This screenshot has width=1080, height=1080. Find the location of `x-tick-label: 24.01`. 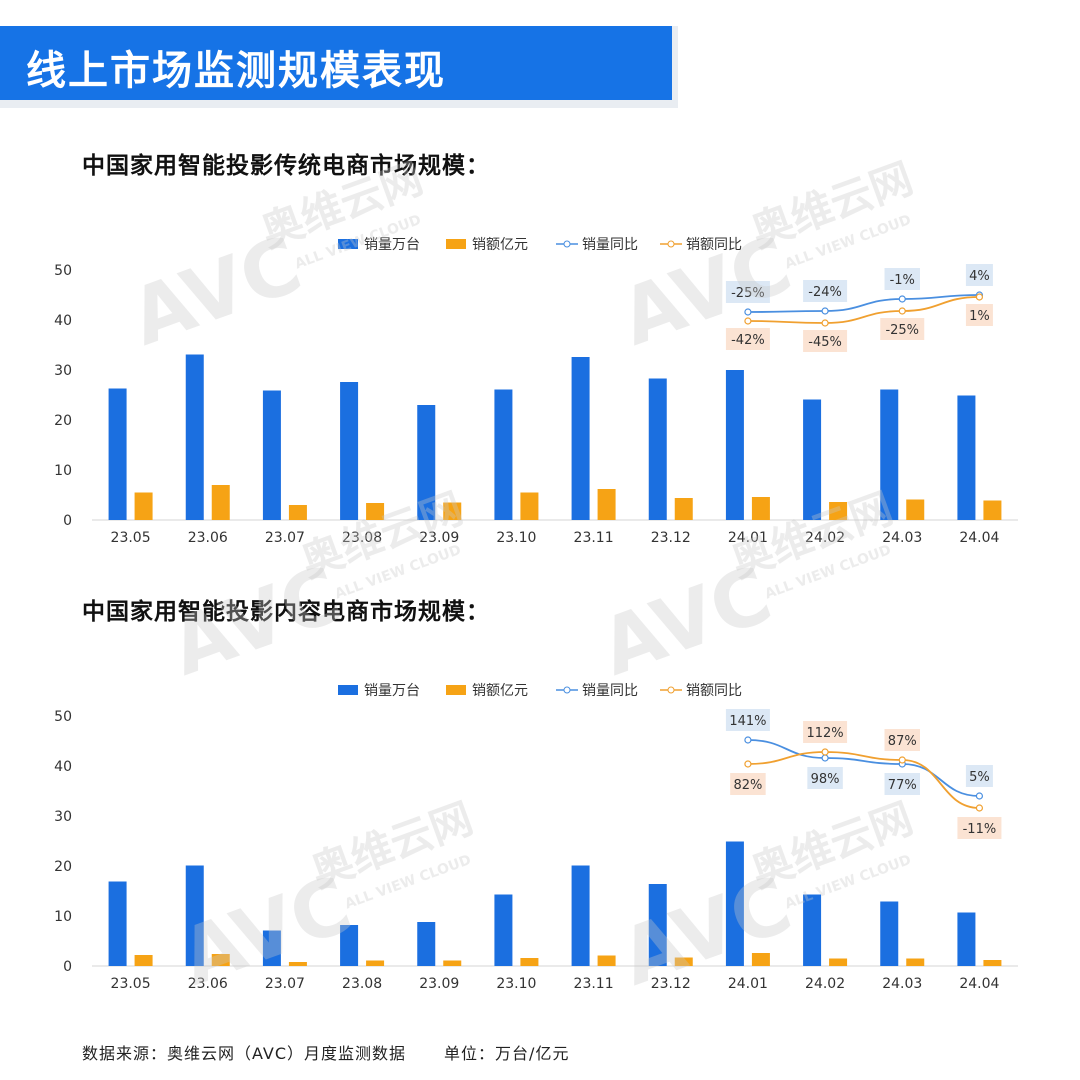

x-tick-label: 24.01 is located at coordinates (748, 984).